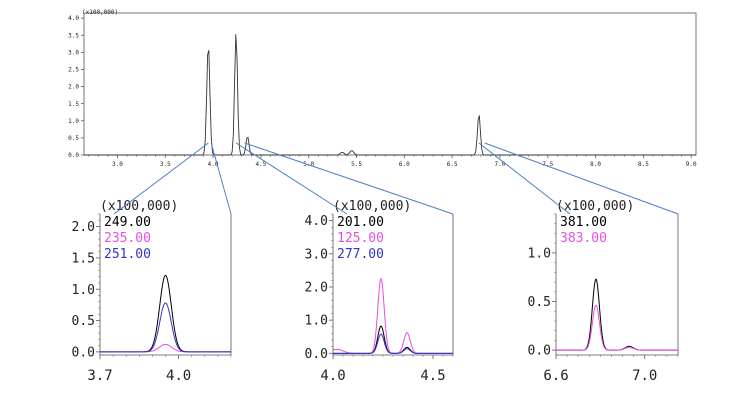  Describe the element at coordinates (581, 178) in the screenshot. I see `zoom-3-connector-right` at that location.